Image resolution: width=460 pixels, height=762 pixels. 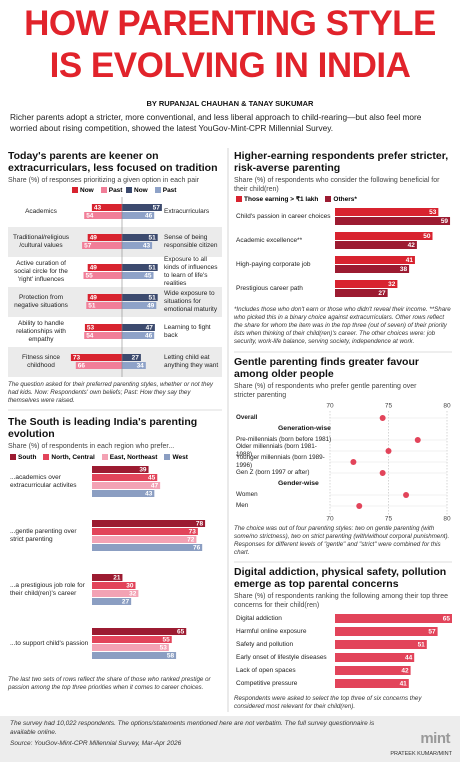 I want to click on category-label: Younger millennials (born 1989-1996), so click(x=280, y=461).